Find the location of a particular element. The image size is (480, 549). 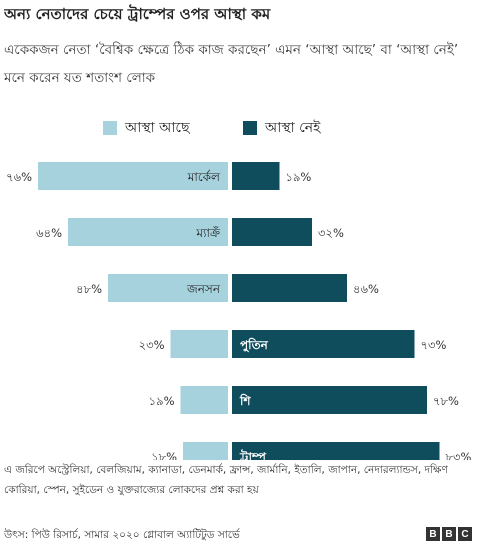

bbc-logo: B B C is located at coordinates (449, 534).